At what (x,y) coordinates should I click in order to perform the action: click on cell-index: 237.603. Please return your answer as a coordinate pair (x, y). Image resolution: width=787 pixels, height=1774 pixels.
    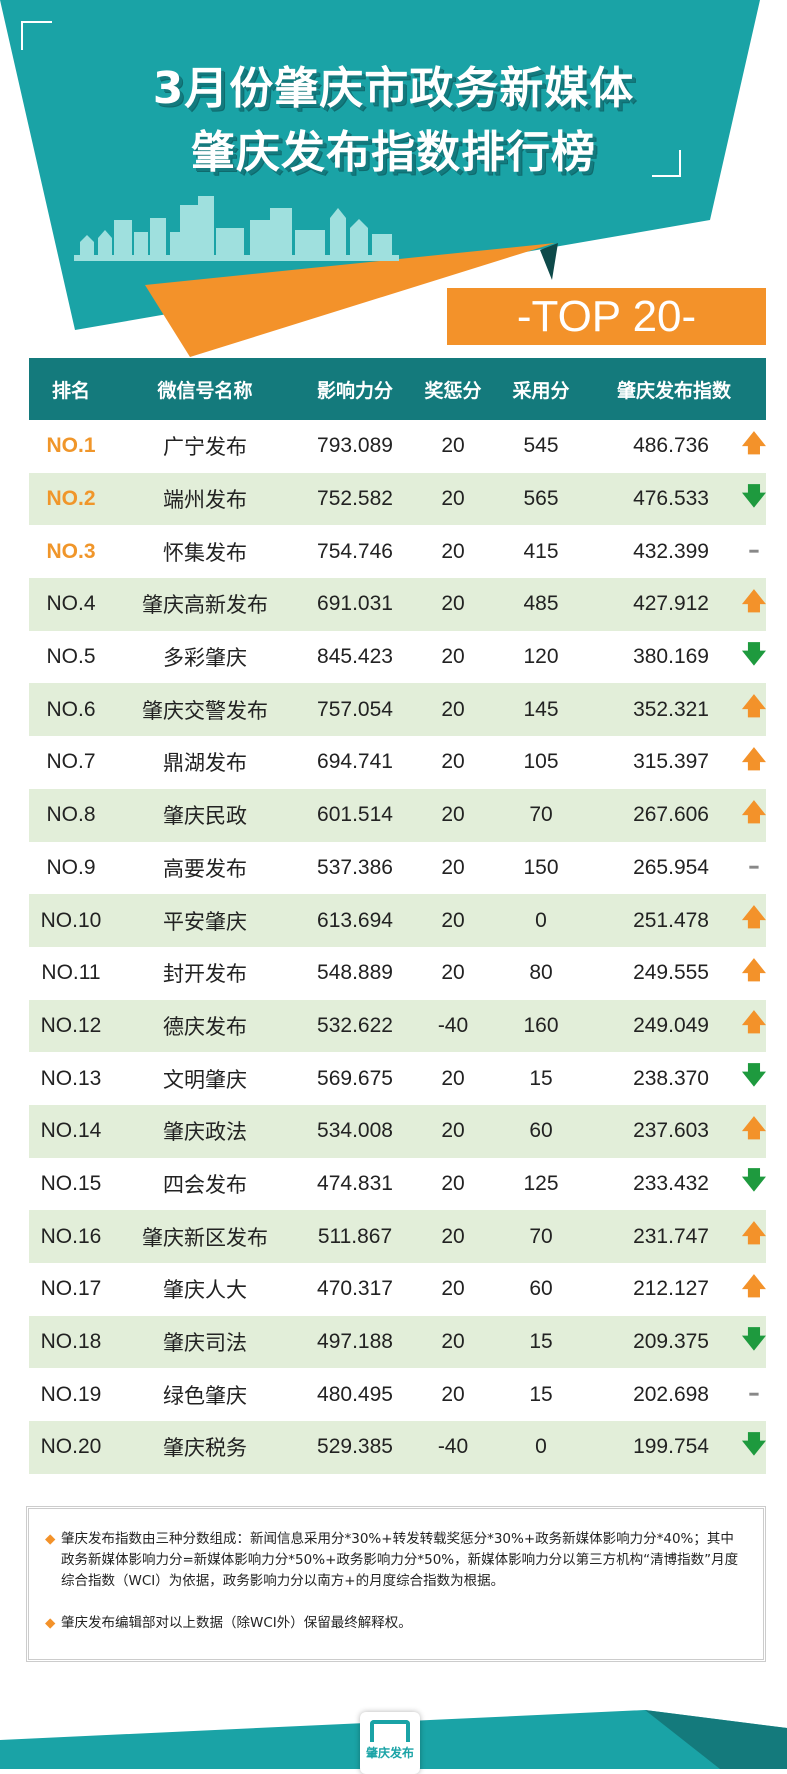
    Looking at the image, I should click on (671, 1131).